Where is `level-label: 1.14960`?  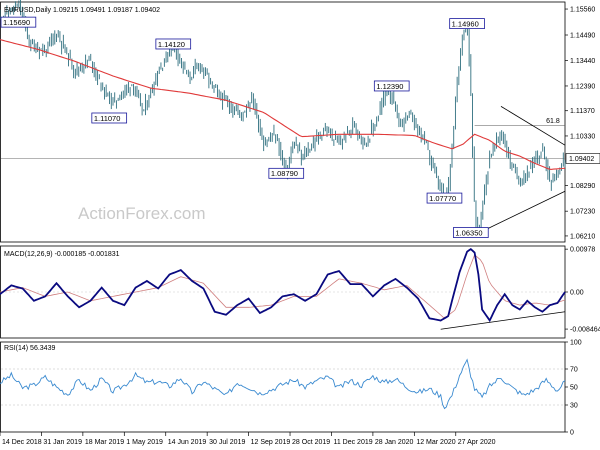 level-label: 1.14960 is located at coordinates (465, 23).